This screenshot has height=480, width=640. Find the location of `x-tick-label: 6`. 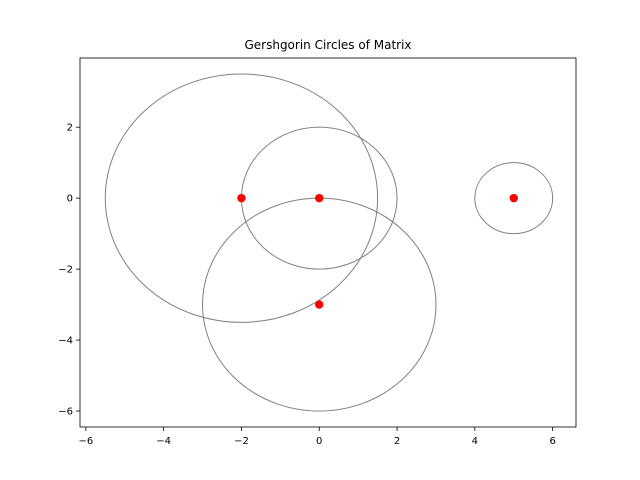

x-tick-label: 6 is located at coordinates (552, 441).